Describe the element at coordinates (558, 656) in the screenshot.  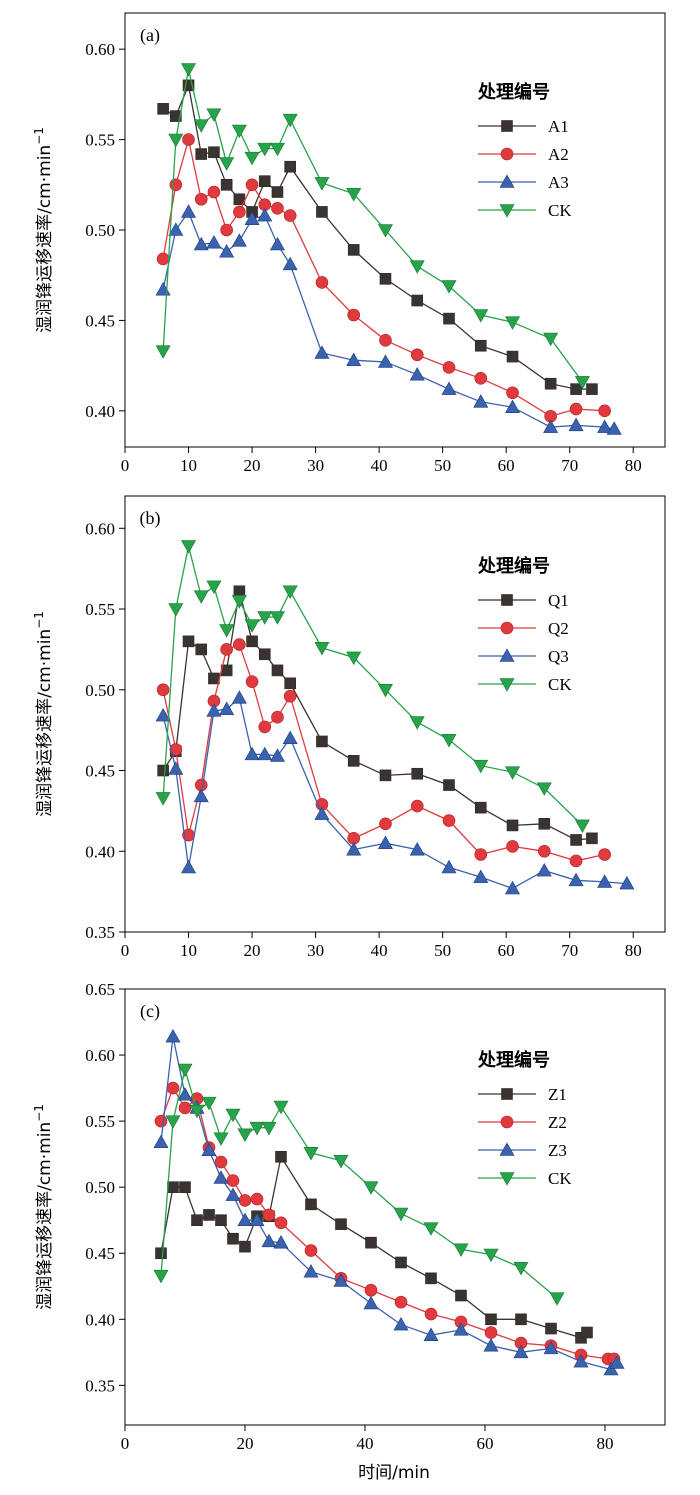
I see `legend-label-Q3: Q3` at that location.